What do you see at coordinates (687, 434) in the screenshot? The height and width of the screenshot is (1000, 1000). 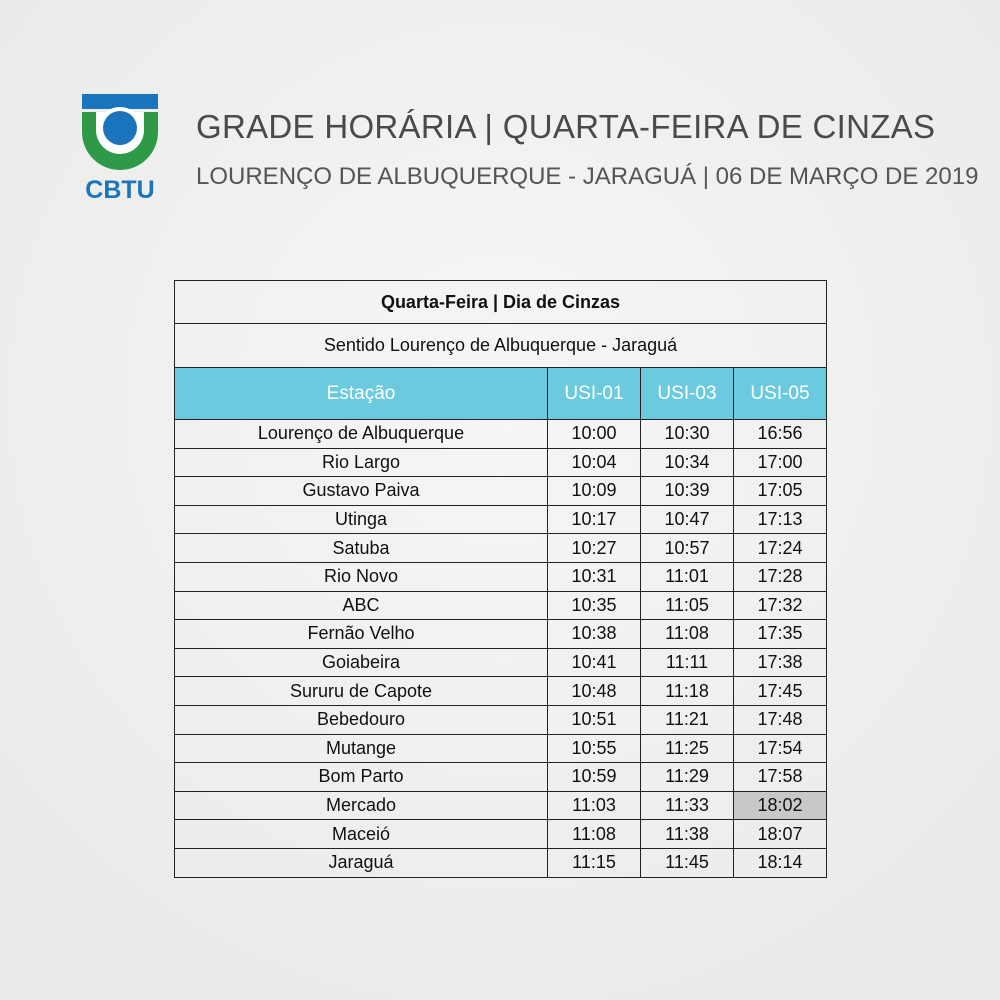 I see `time-cell: 10:30` at bounding box center [687, 434].